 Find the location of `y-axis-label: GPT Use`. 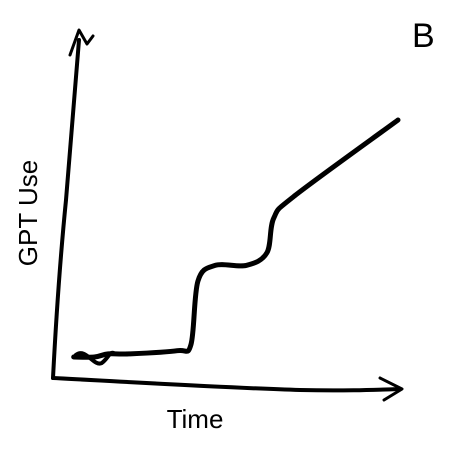

y-axis-label: GPT Use is located at coordinates (28, 213).